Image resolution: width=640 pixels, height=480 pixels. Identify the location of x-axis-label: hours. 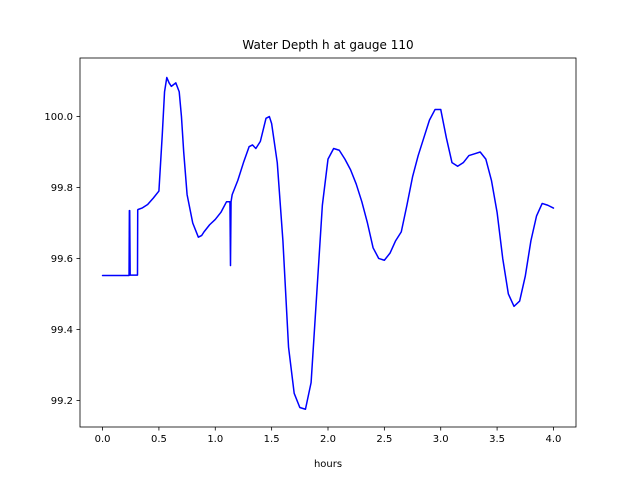
(328, 464).